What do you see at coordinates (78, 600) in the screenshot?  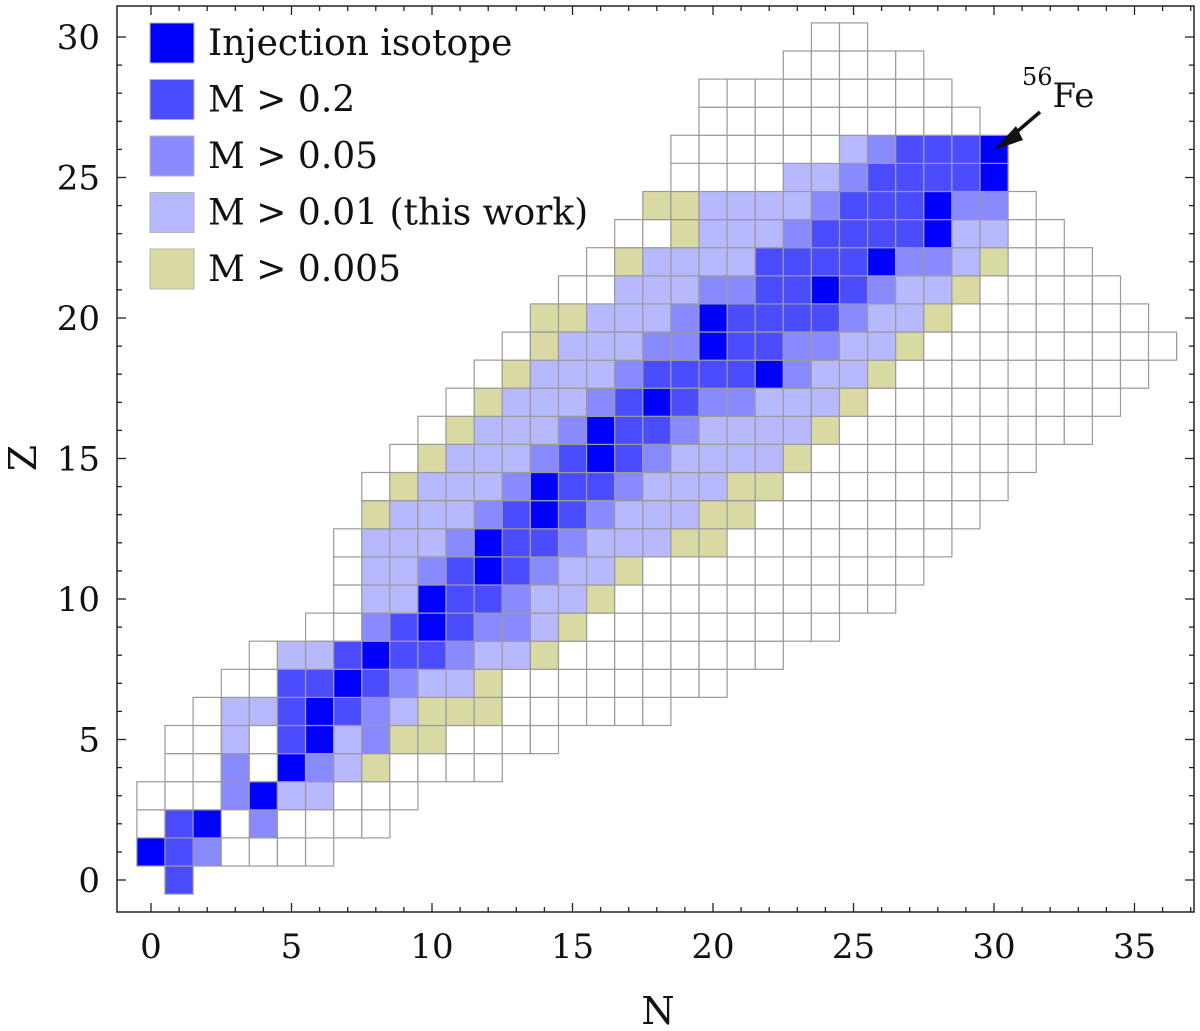 I see `y-tick-label: 10` at bounding box center [78, 600].